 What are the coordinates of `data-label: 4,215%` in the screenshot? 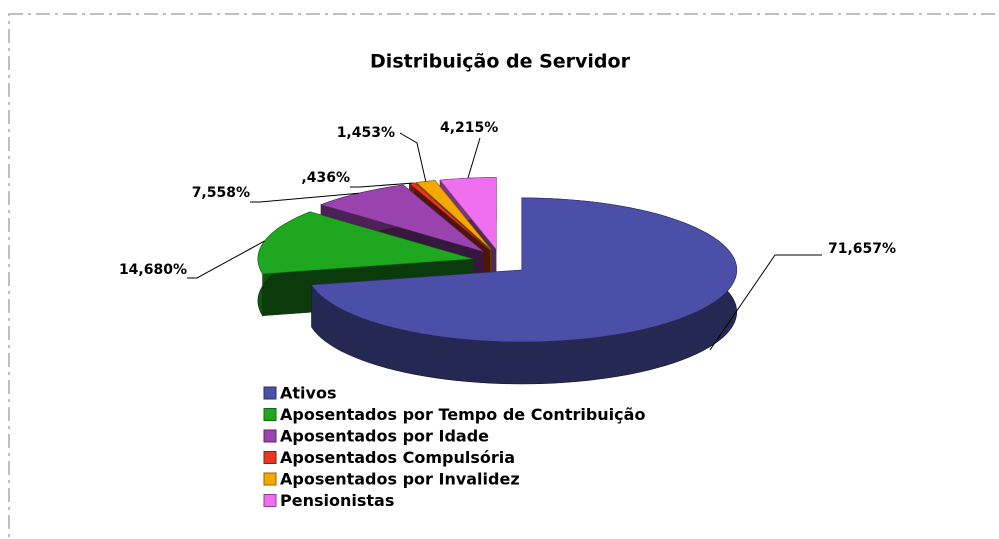 It's located at (469, 128).